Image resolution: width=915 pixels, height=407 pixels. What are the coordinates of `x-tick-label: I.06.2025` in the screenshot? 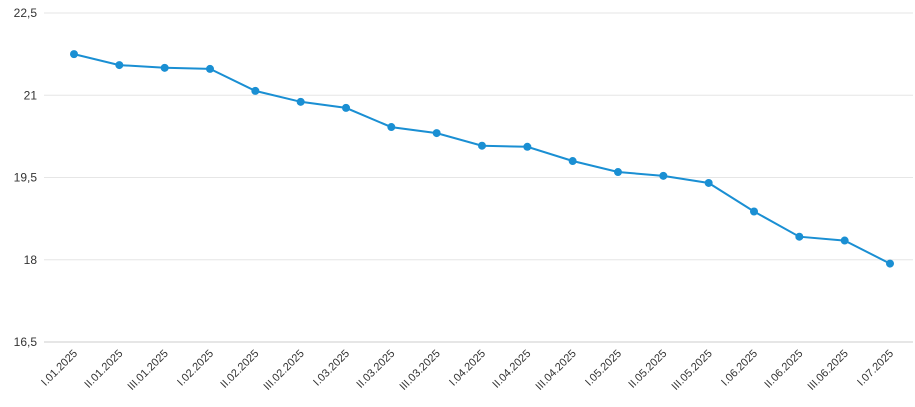 It's located at (739, 368).